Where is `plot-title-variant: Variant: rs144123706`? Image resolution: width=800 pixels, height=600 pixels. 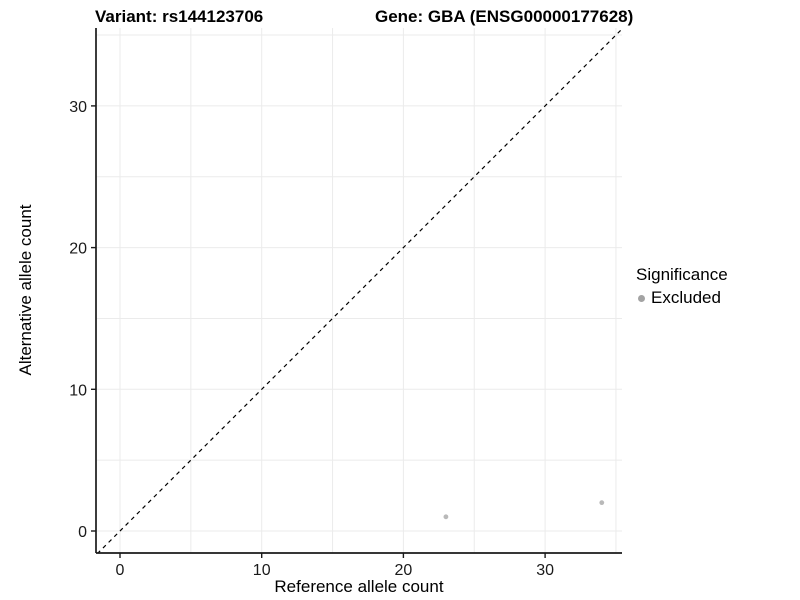
plot-title-variant: Variant: rs144123706 is located at coordinates (179, 16).